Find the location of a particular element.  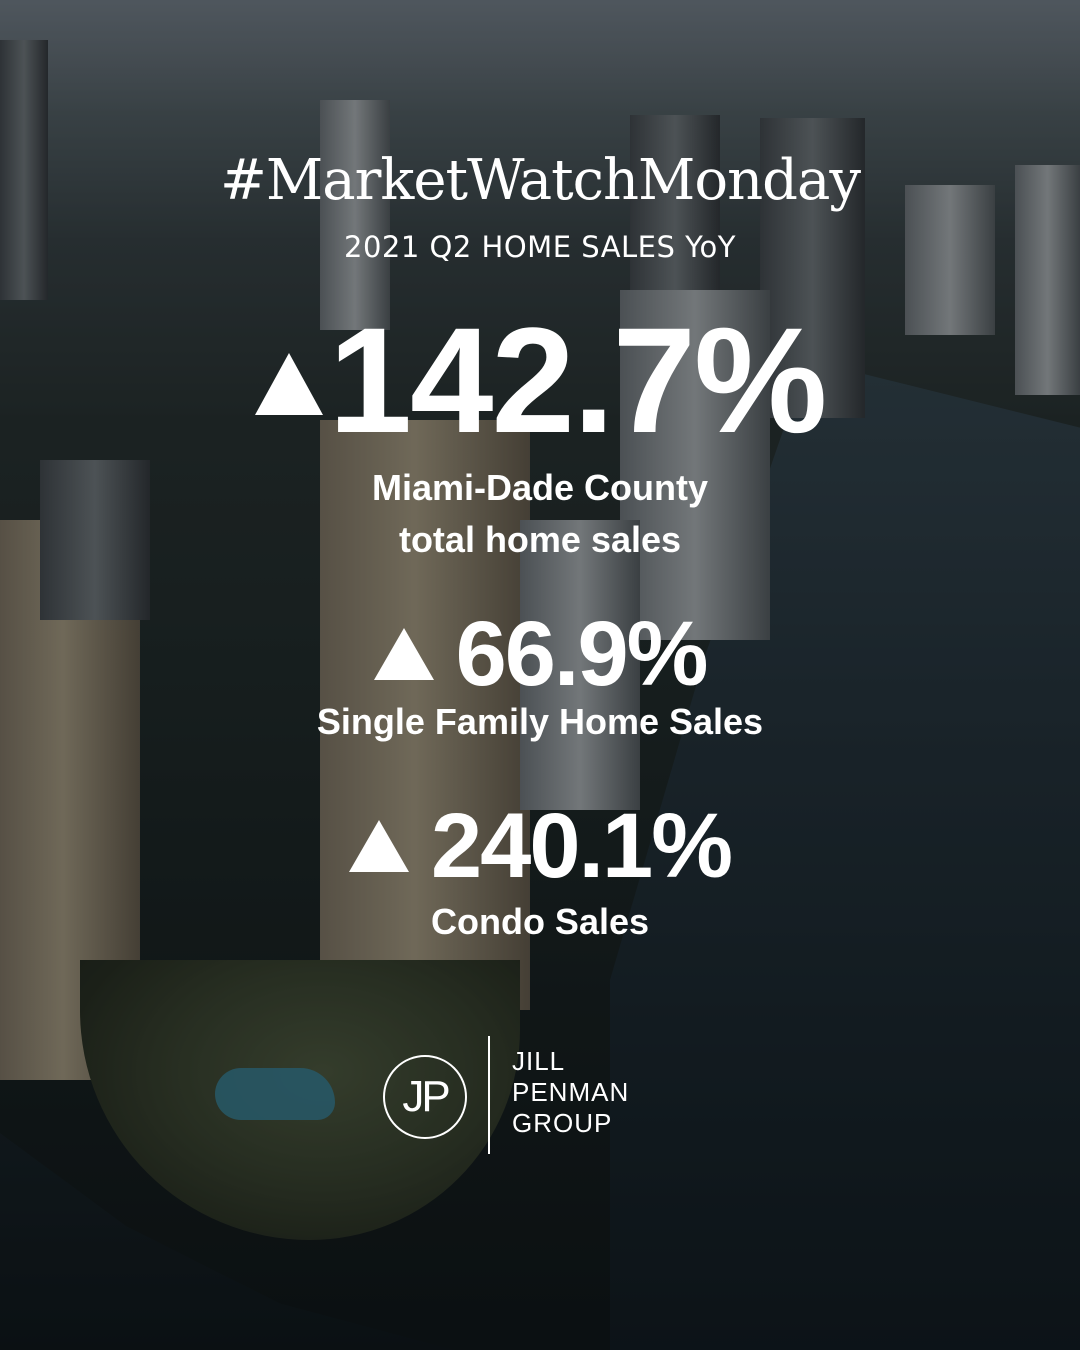

stat-label: Condo Sales is located at coordinates (540, 921).